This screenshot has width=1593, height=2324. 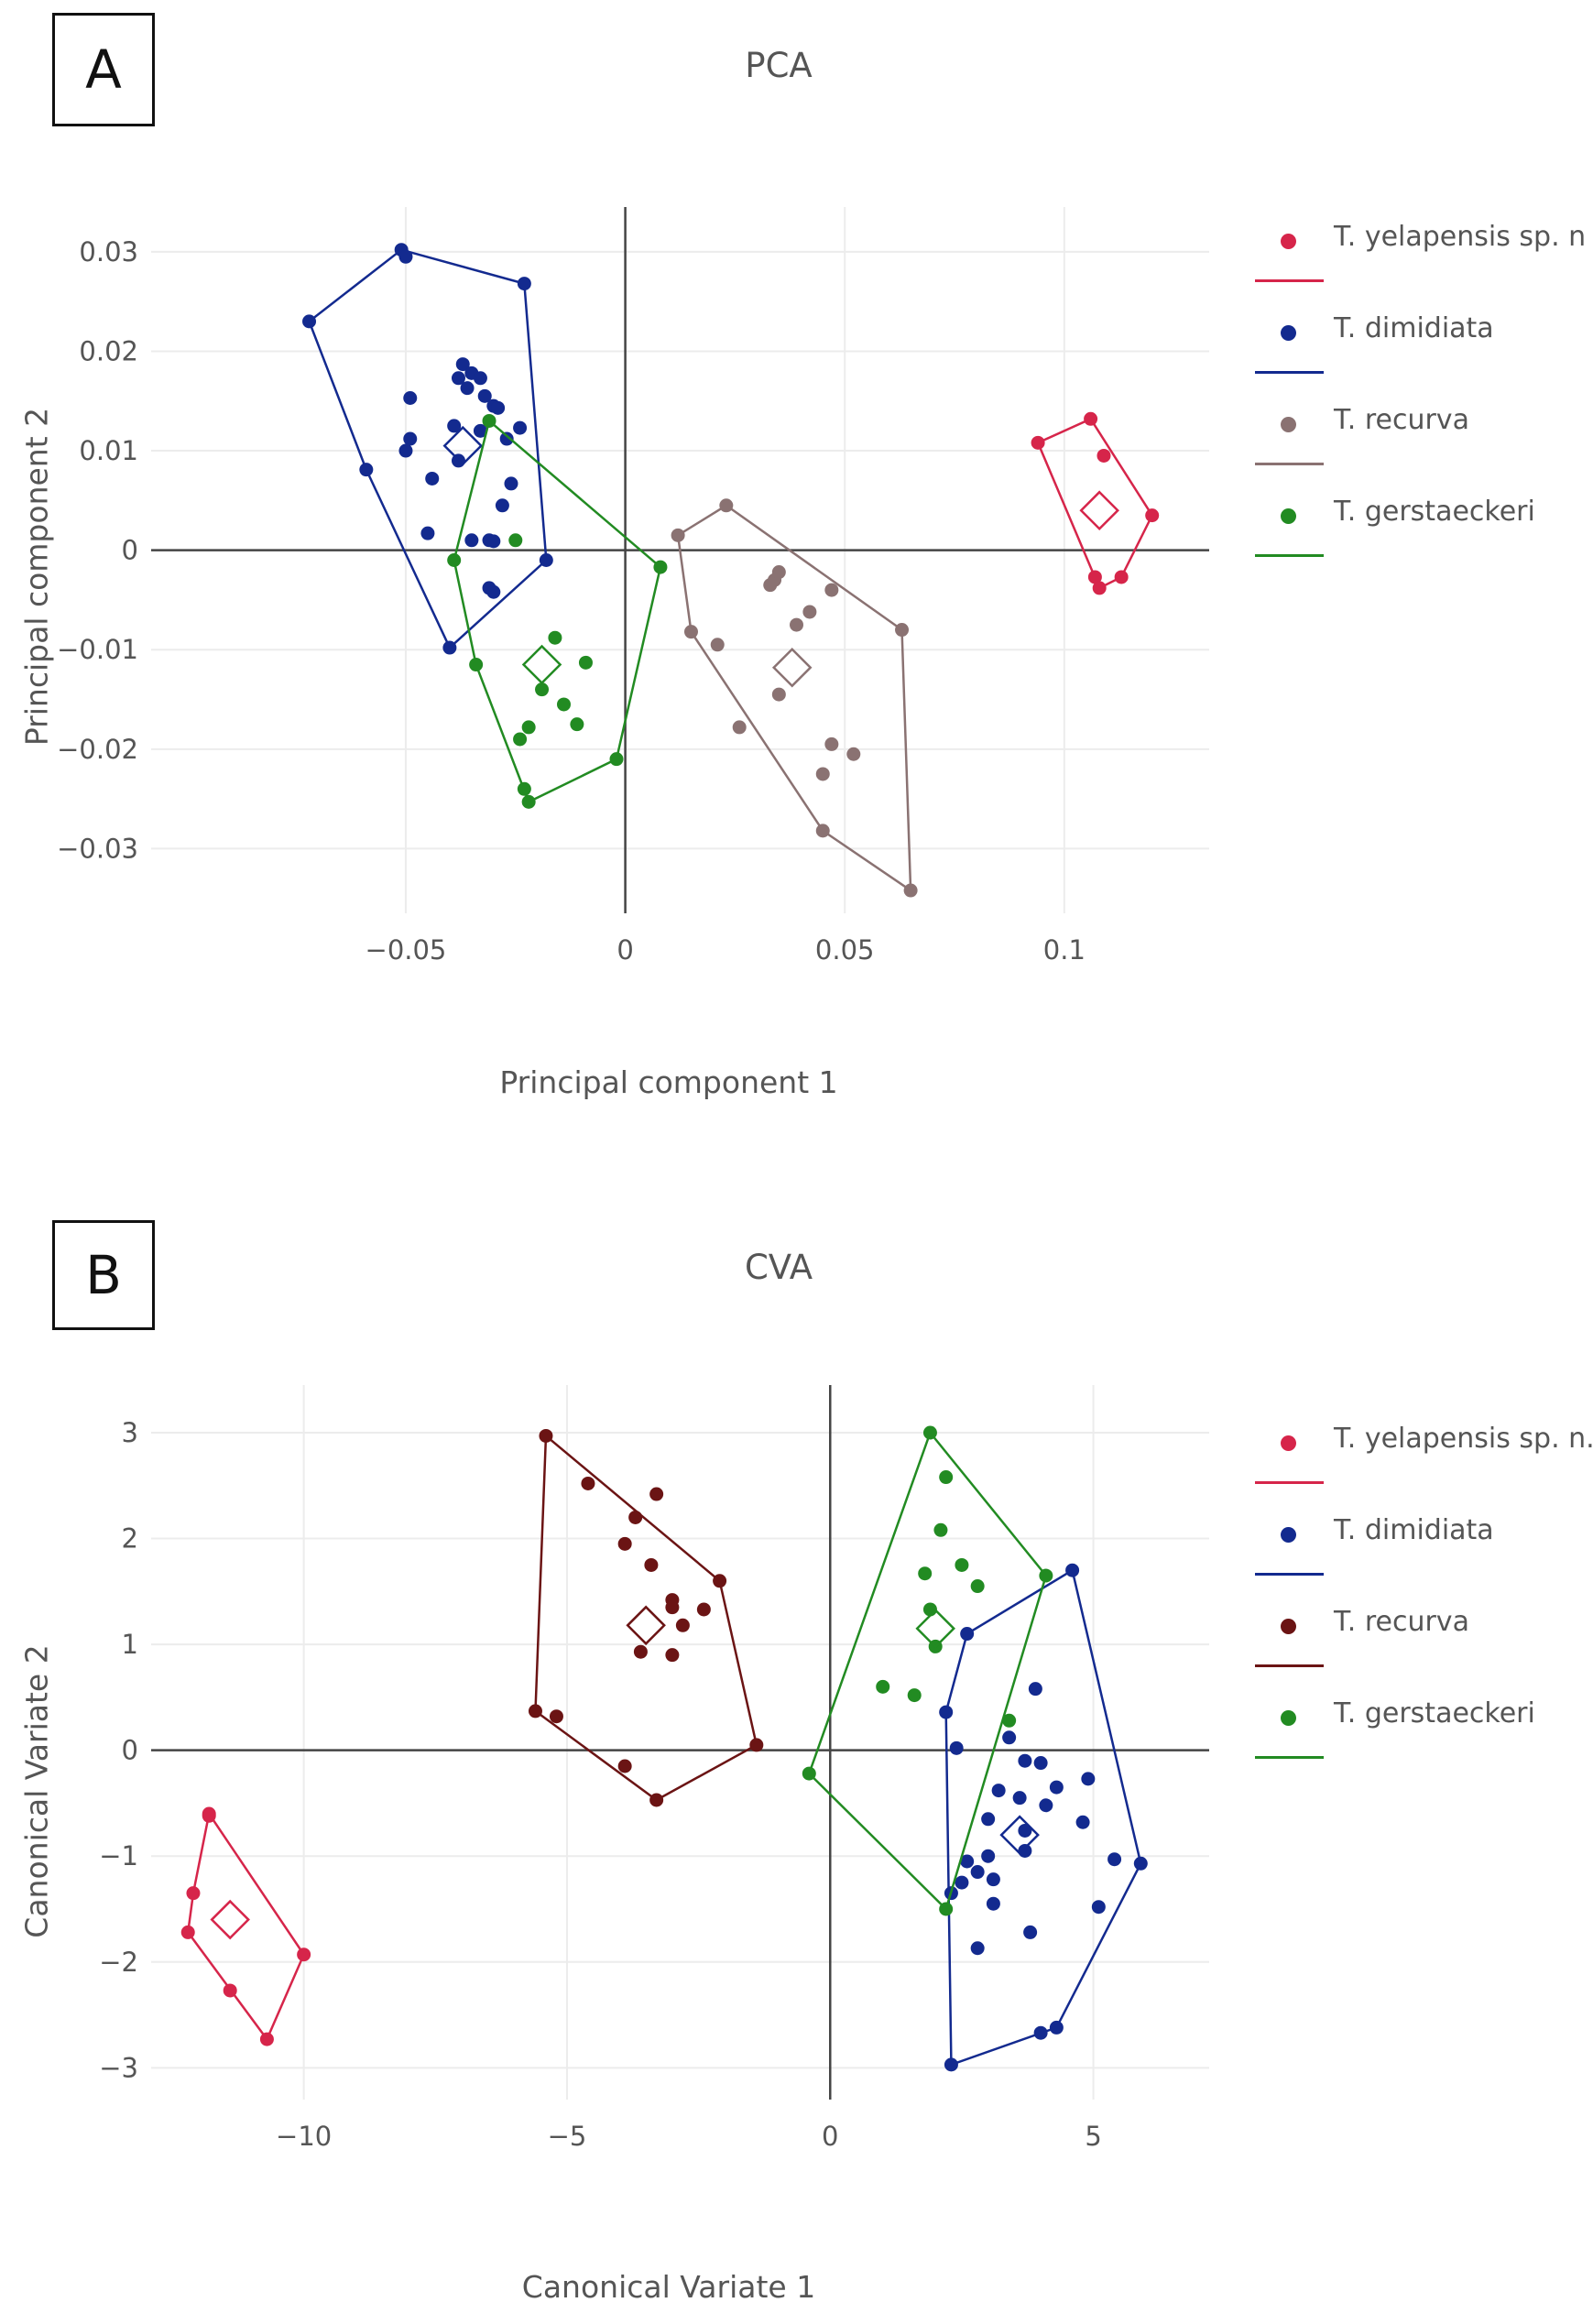 I want to click on legend-item: T. dimidiata, so click(x=1420, y=352).